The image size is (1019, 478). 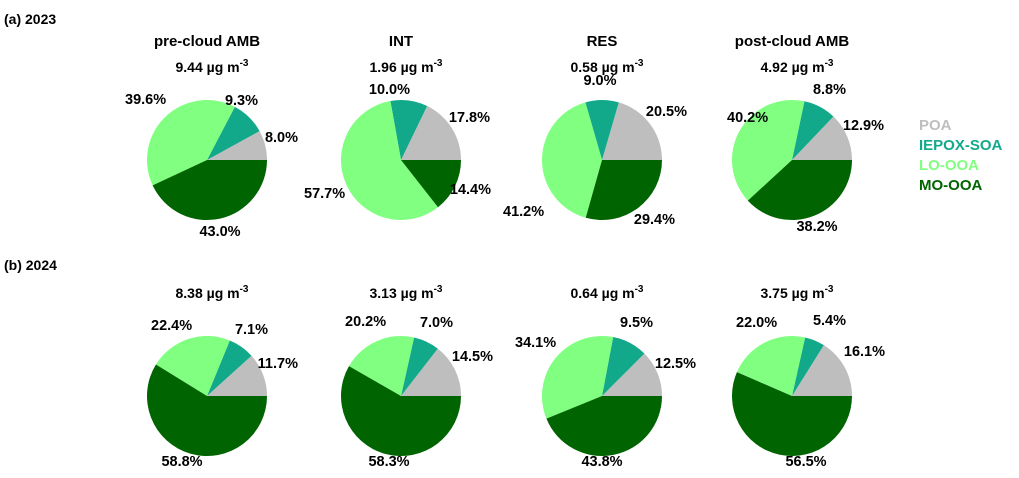 I want to click on pie-slice-label-iepox-soa: 9.3%, so click(x=241, y=101).